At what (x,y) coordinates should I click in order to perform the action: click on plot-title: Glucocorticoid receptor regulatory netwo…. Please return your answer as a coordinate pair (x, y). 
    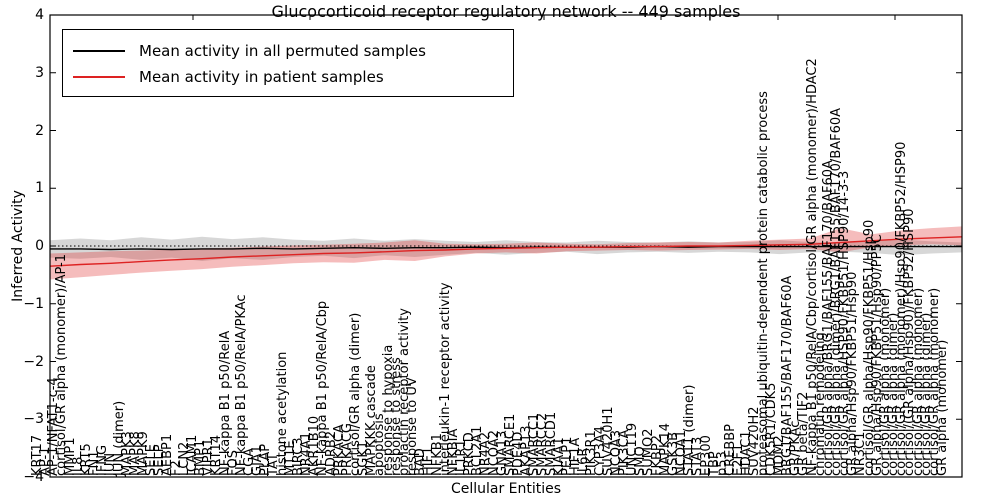
    Looking at the image, I should click on (506, 11).